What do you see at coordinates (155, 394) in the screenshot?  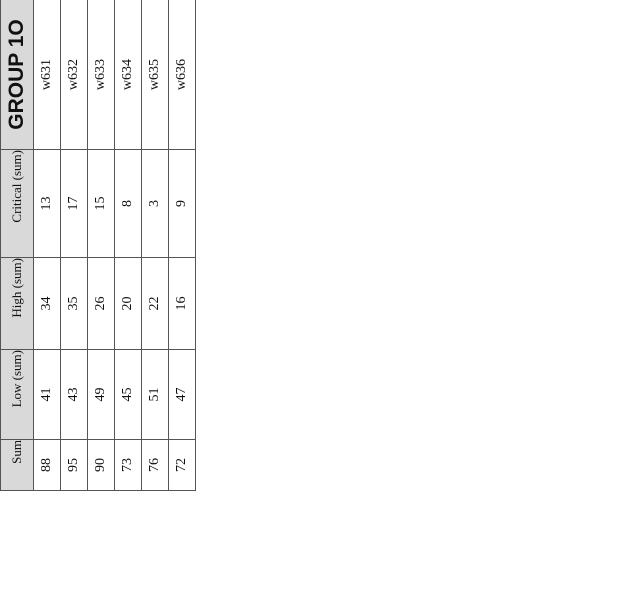 I see `cell-low: 51` at bounding box center [155, 394].